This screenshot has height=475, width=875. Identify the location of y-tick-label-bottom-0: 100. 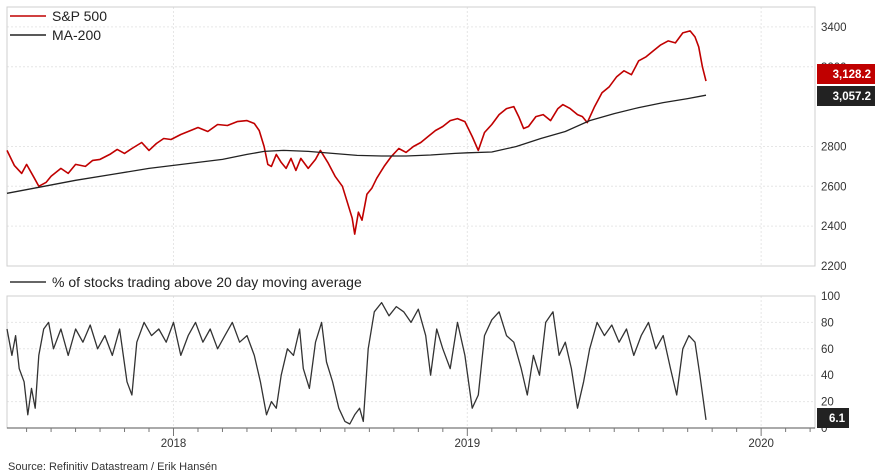
(830, 297).